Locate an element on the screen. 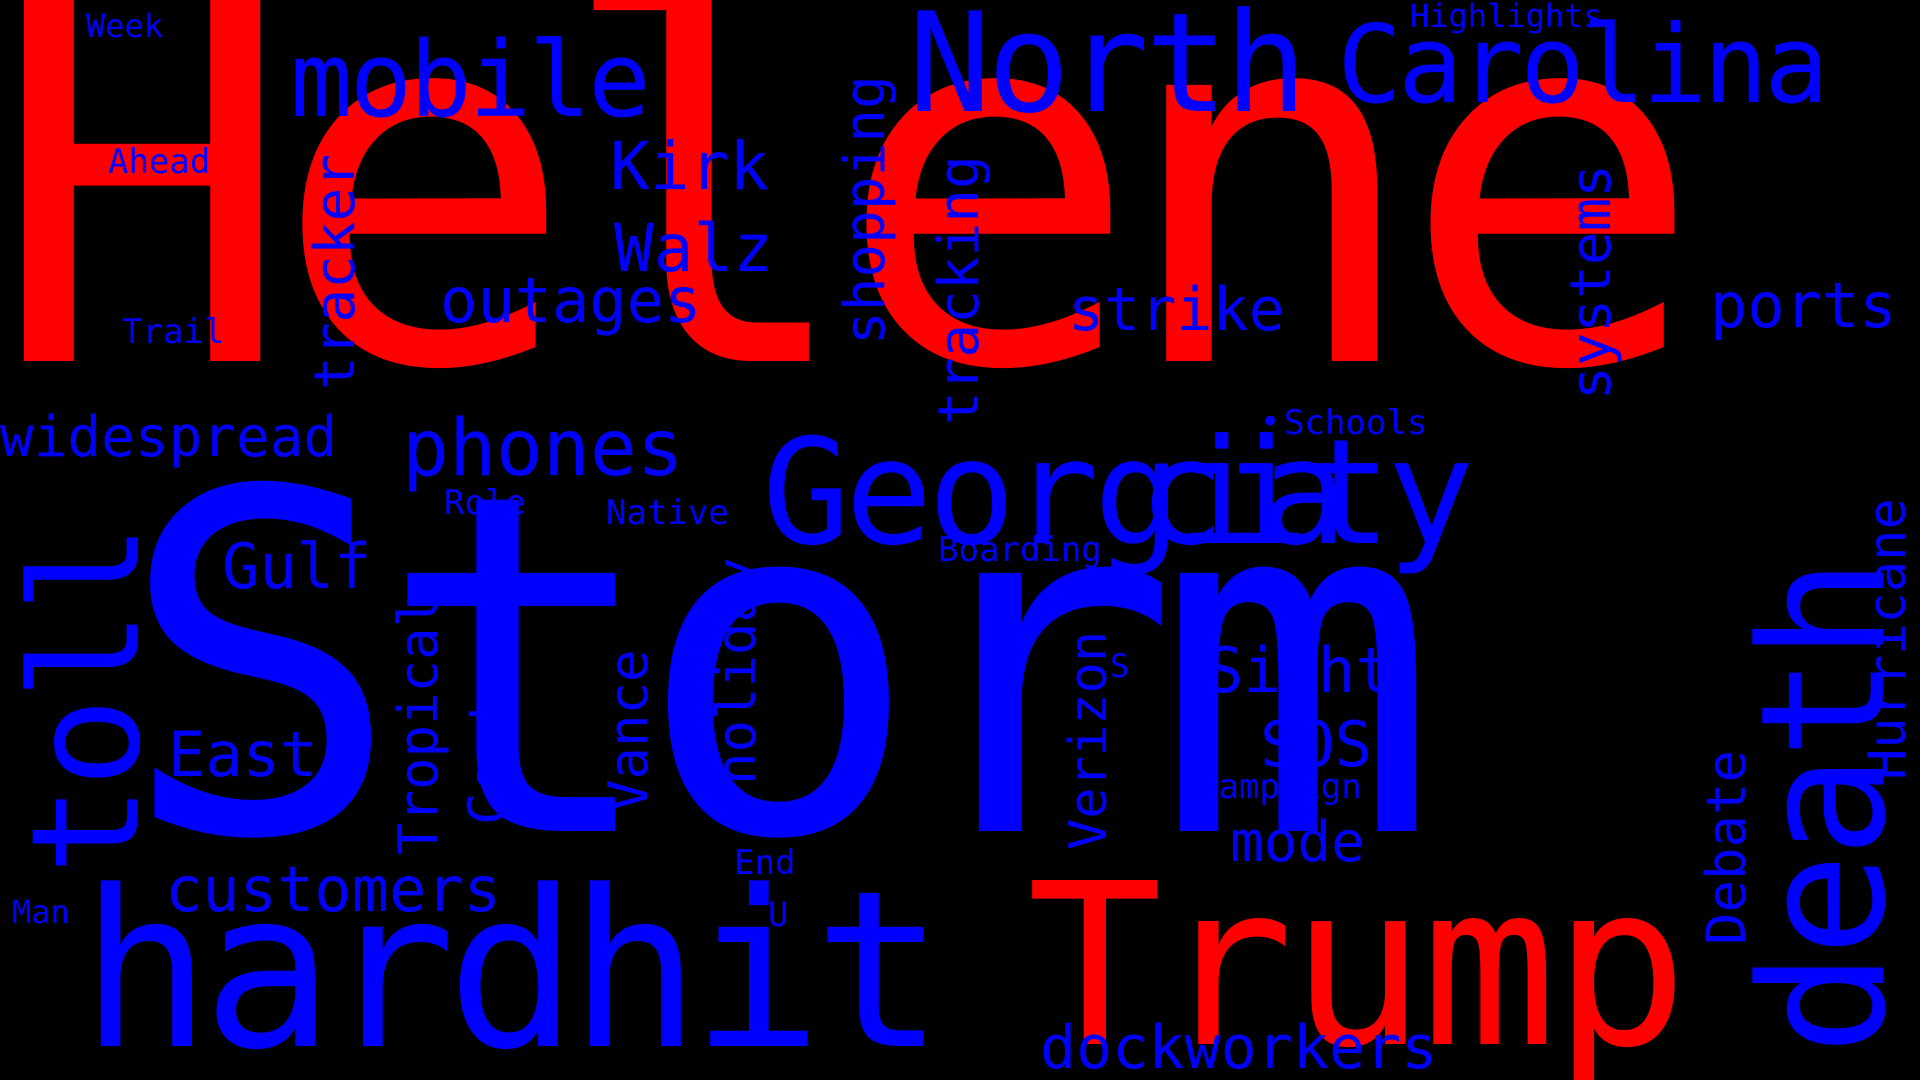 The height and width of the screenshot is (1080, 1920). word-mobile: mobile is located at coordinates (470, 80).